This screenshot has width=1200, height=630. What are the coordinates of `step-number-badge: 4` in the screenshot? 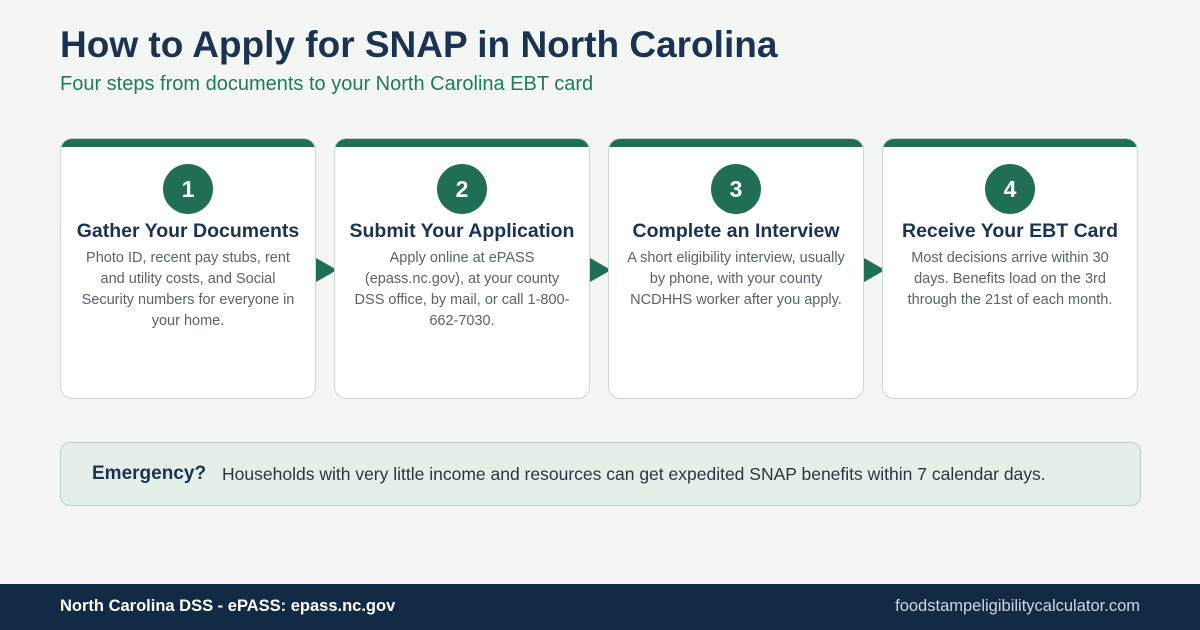 It's located at (1010, 189).